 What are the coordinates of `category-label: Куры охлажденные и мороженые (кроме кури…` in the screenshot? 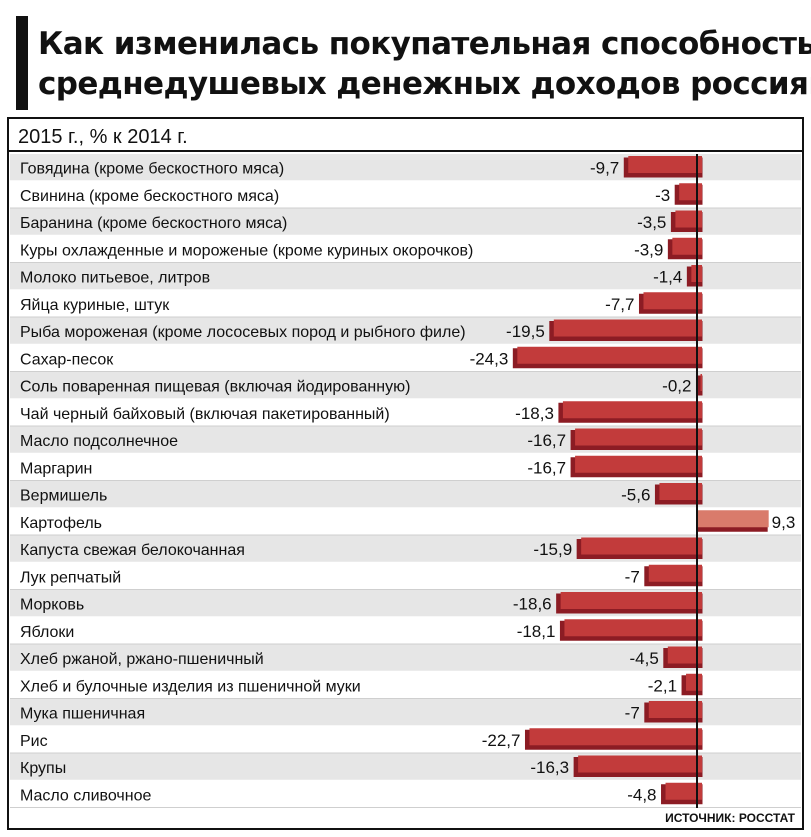 It's located at (246, 250).